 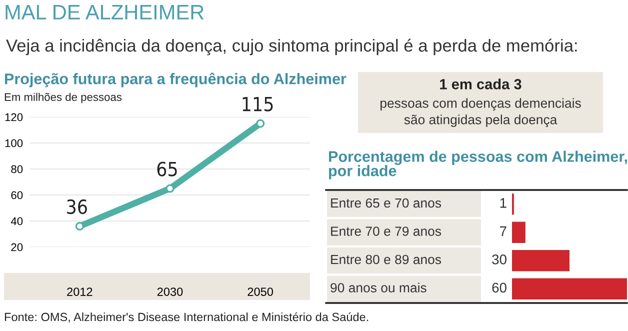 What do you see at coordinates (14, 143) in the screenshot?
I see `y-tick-label: 100` at bounding box center [14, 143].